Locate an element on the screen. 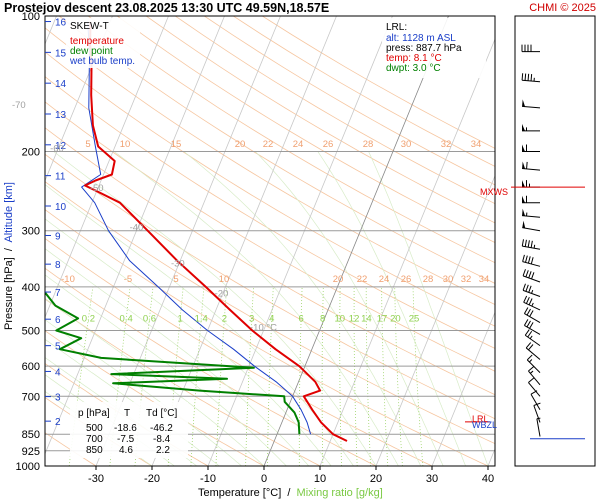 The height and width of the screenshot is (500, 600). table-header-p: p [hPa] is located at coordinates (94, 413).